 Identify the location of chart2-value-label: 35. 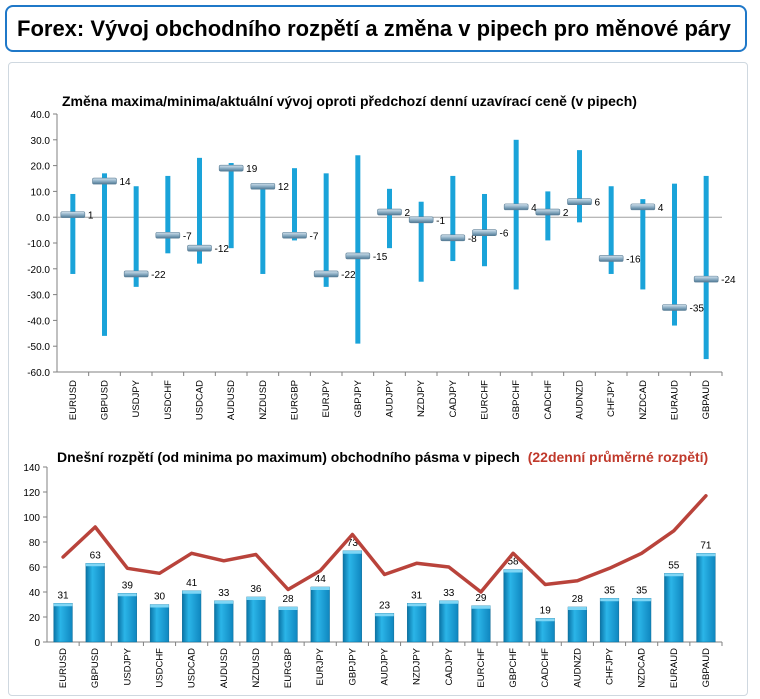
(642, 590).